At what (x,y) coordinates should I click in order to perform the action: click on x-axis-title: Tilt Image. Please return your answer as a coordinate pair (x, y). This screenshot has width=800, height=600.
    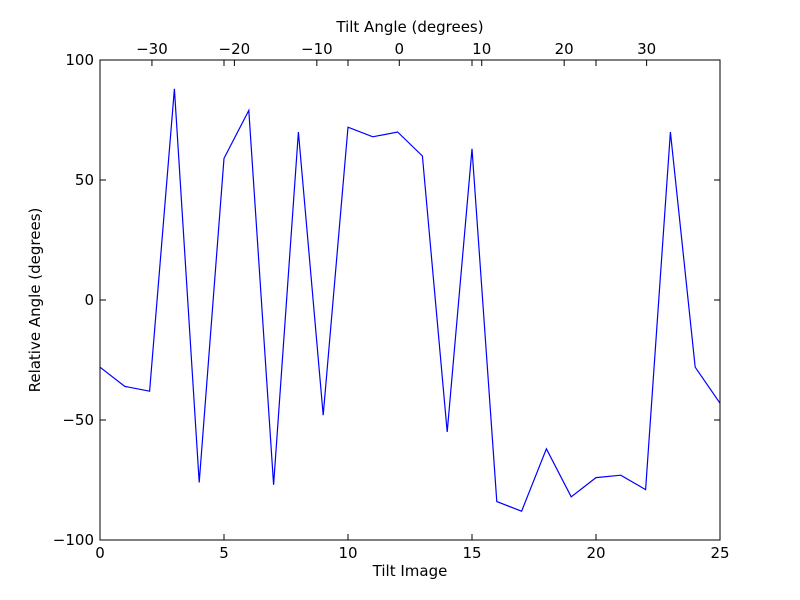
    Looking at the image, I should click on (410, 571).